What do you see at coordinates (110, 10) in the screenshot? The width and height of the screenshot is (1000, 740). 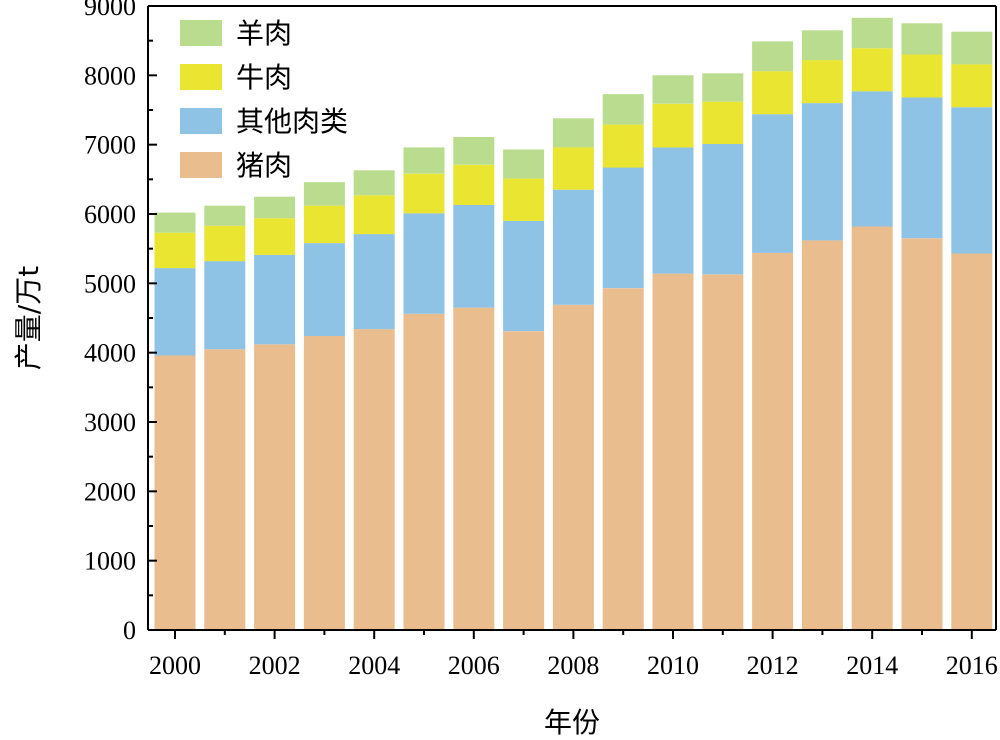 I see `y-tick-label: 9000` at bounding box center [110, 10].